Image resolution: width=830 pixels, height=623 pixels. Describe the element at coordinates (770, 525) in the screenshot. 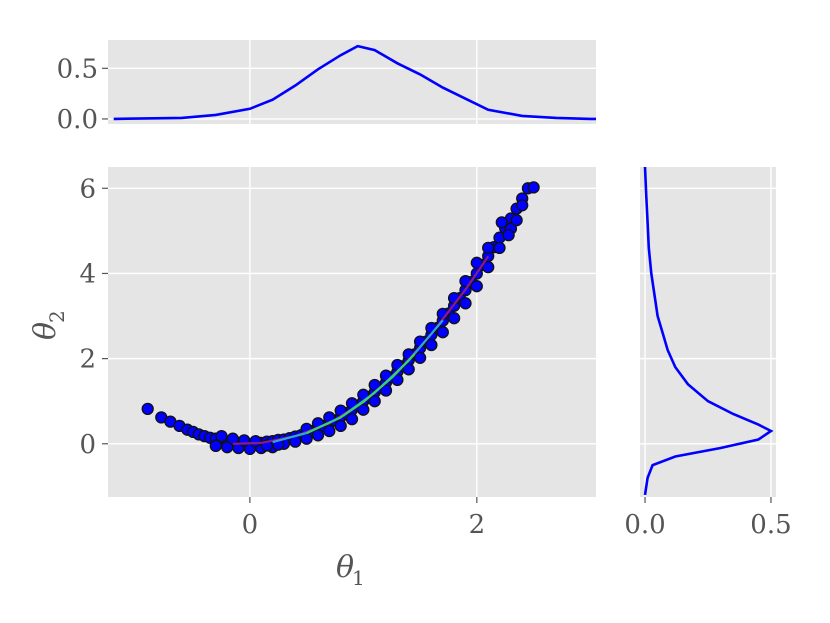

I see `right-xtick-label: 0.5` at that location.